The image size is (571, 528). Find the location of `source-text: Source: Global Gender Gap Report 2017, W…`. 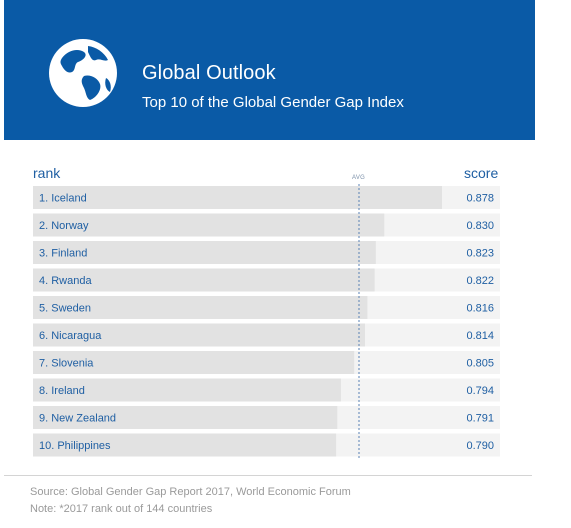

source-text: Source: Global Gender Gap Report 2017, W… is located at coordinates (190, 492).